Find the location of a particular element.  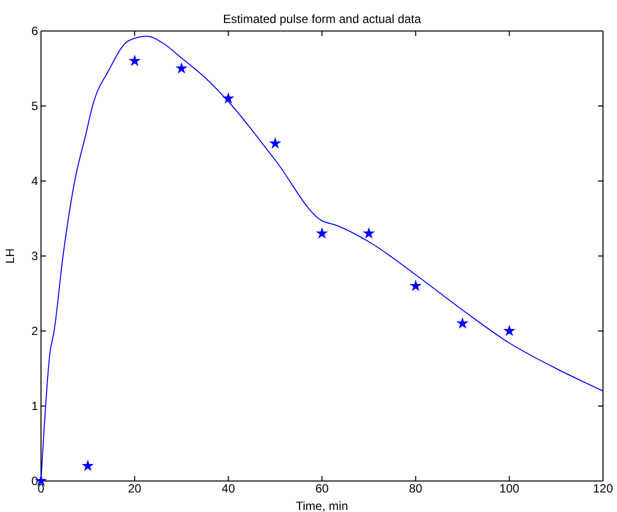

y-tick-label: 2 is located at coordinates (34, 331).